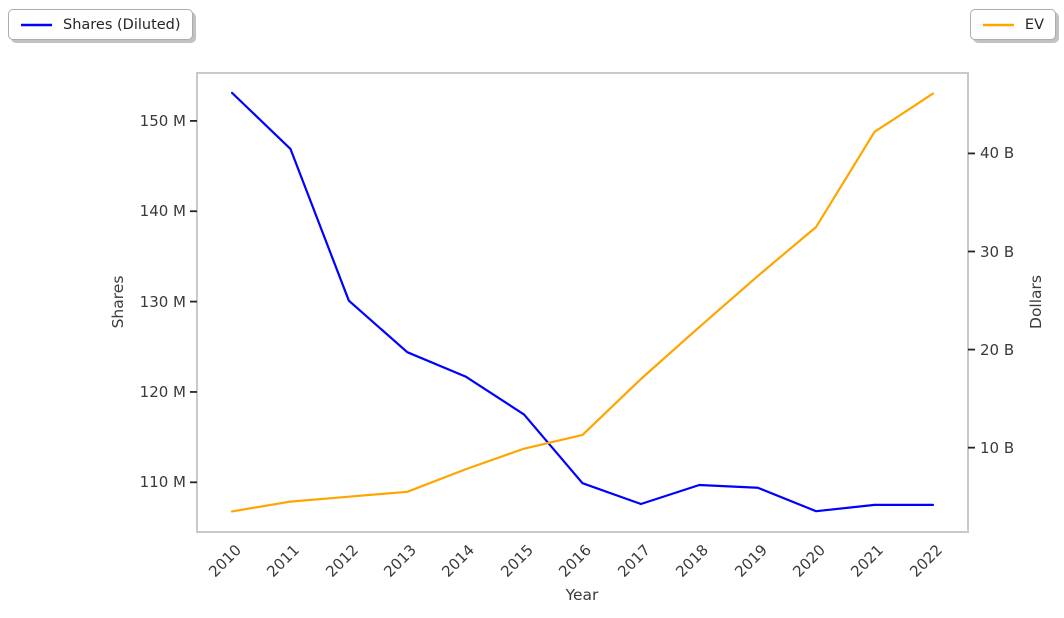 Image resolution: width=1064 pixels, height=618 pixels. What do you see at coordinates (162, 301) in the screenshot?
I see `y-tick-label-left: 130 M` at bounding box center [162, 301].